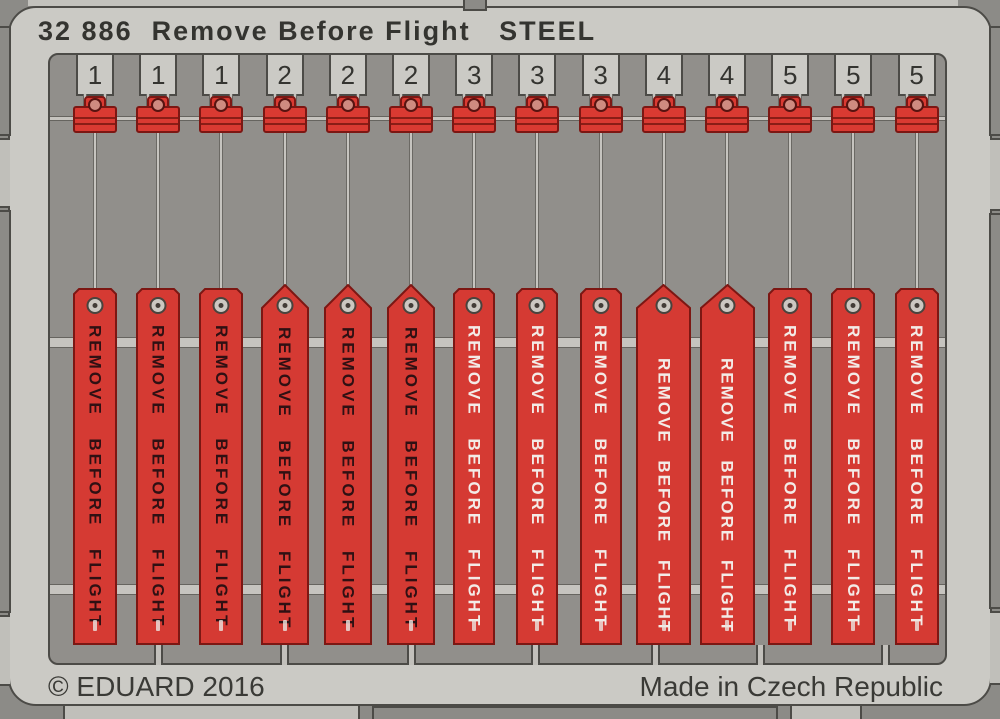 This screenshot has height=719, width=1000. I want to click on top-edge-strip, so click(493, 3).